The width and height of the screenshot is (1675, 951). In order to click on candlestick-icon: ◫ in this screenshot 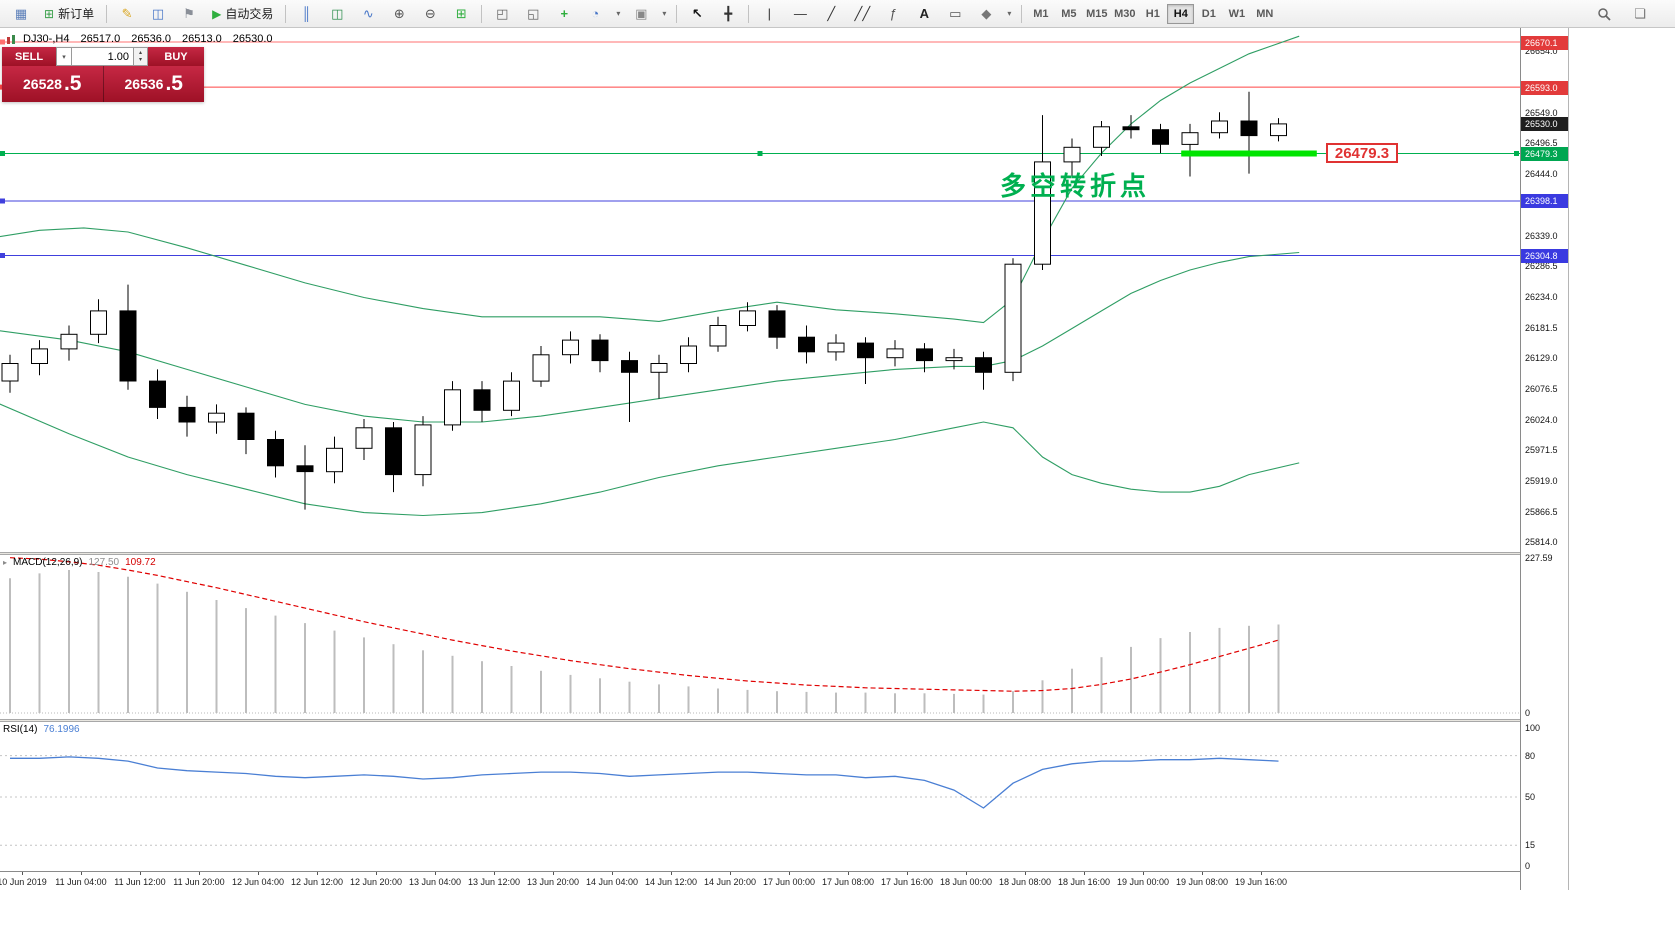, I will do `click(337, 13)`.